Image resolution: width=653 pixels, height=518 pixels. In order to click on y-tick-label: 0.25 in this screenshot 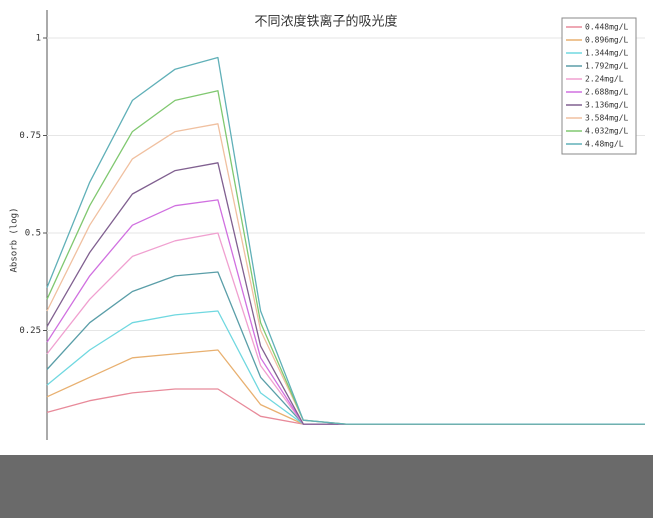, I will do `click(30, 331)`.